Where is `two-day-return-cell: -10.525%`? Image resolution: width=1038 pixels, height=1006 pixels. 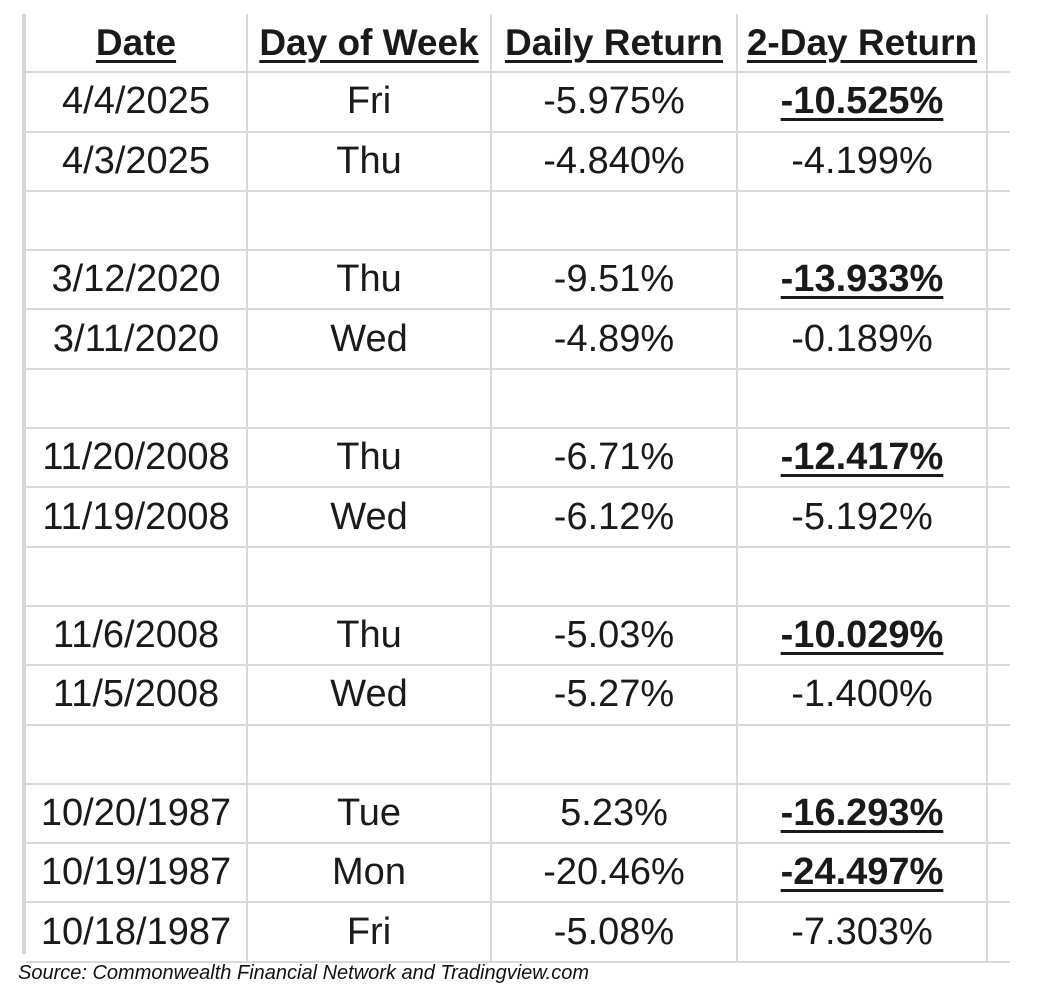
two-day-return-cell: -10.525% is located at coordinates (862, 102).